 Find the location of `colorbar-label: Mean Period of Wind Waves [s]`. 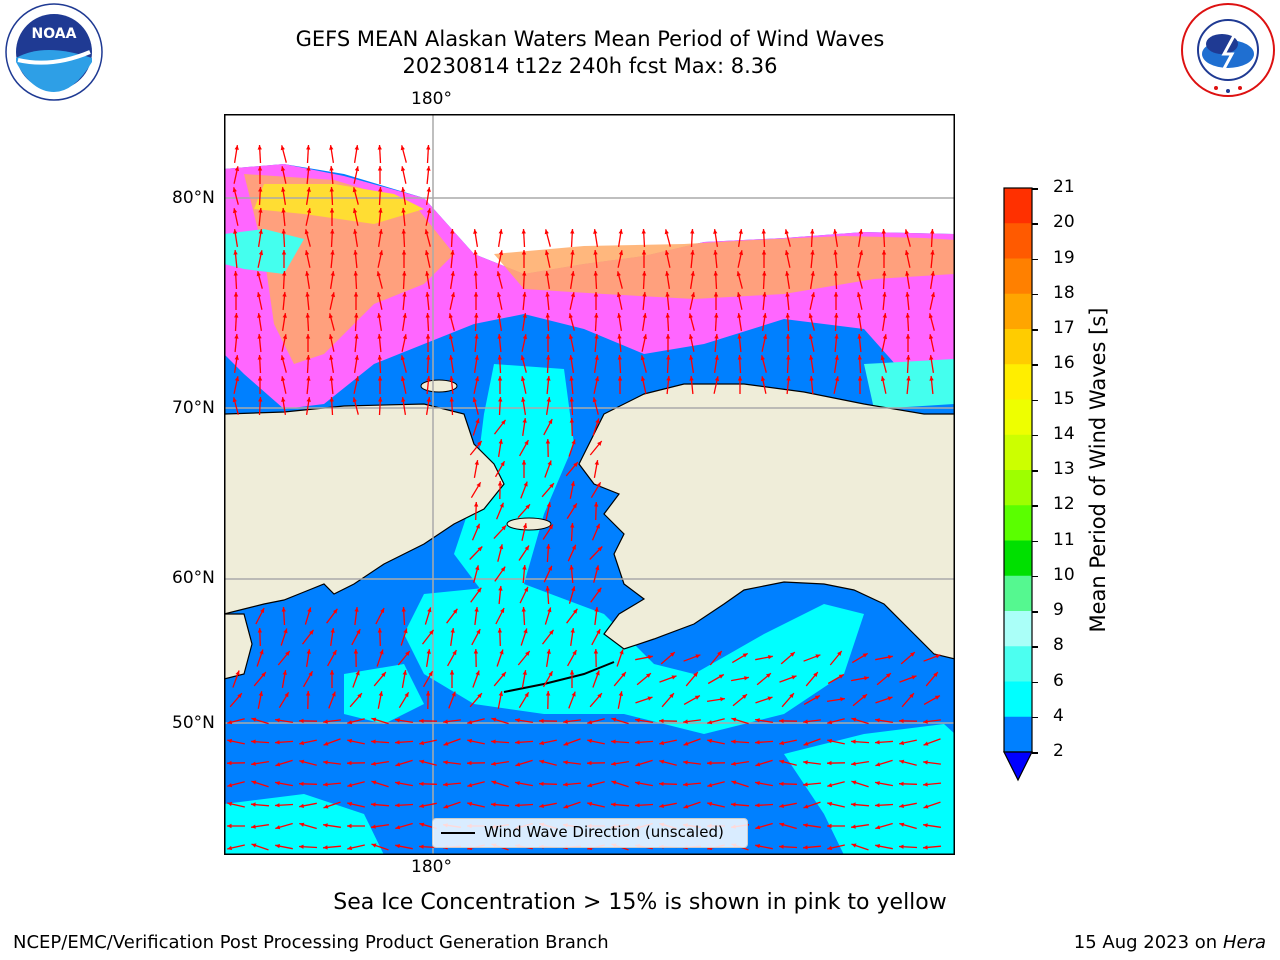

colorbar-label: Mean Period of Wind Waves [s] is located at coordinates (1098, 470).